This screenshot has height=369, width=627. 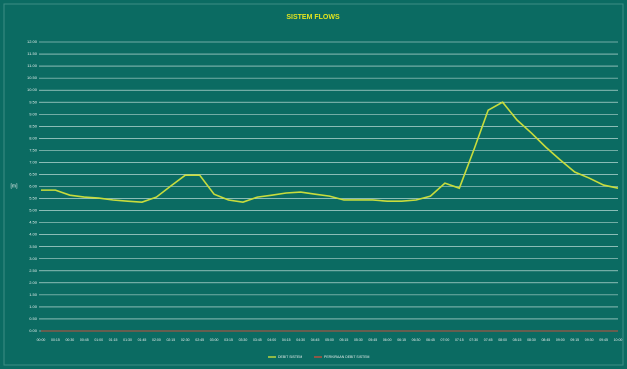 What do you see at coordinates (300, 340) in the screenshot?
I see `x-tick-label: 04:30` at bounding box center [300, 340].